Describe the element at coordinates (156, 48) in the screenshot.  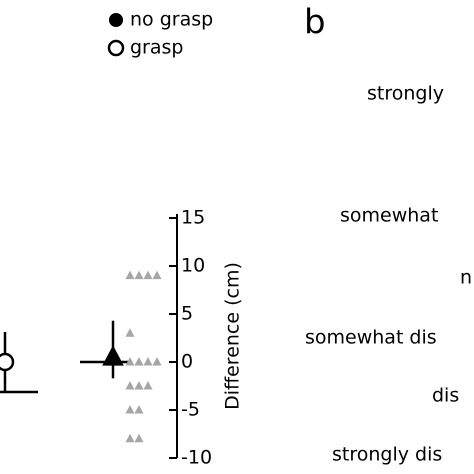
I see `legend-label: grasp` at that location.